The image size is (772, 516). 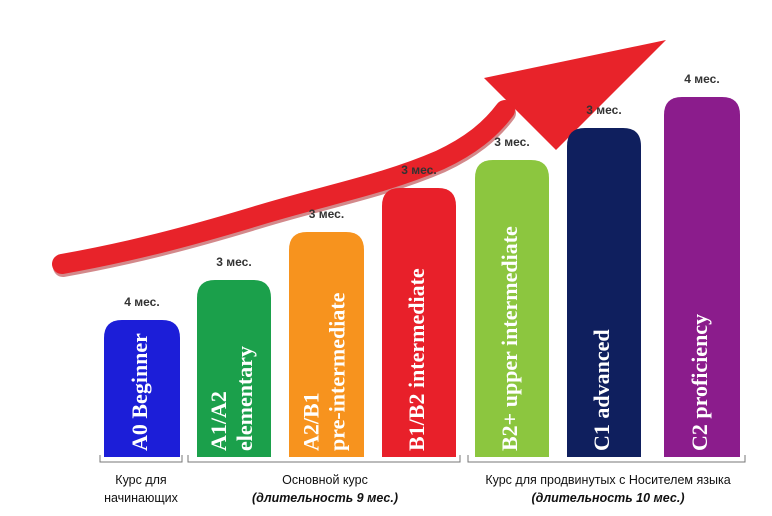 I want to click on level-label: B1/B2 intermediate, so click(x=416, y=359).